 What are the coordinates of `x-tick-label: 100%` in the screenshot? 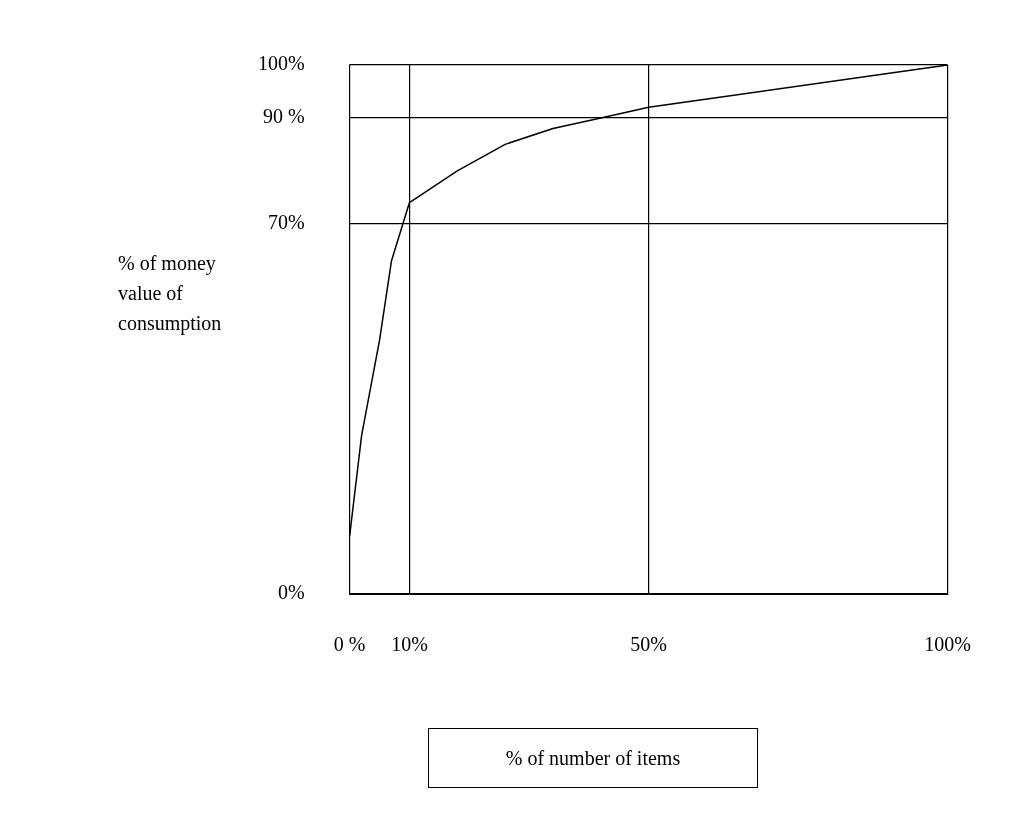 It's located at (948, 644).